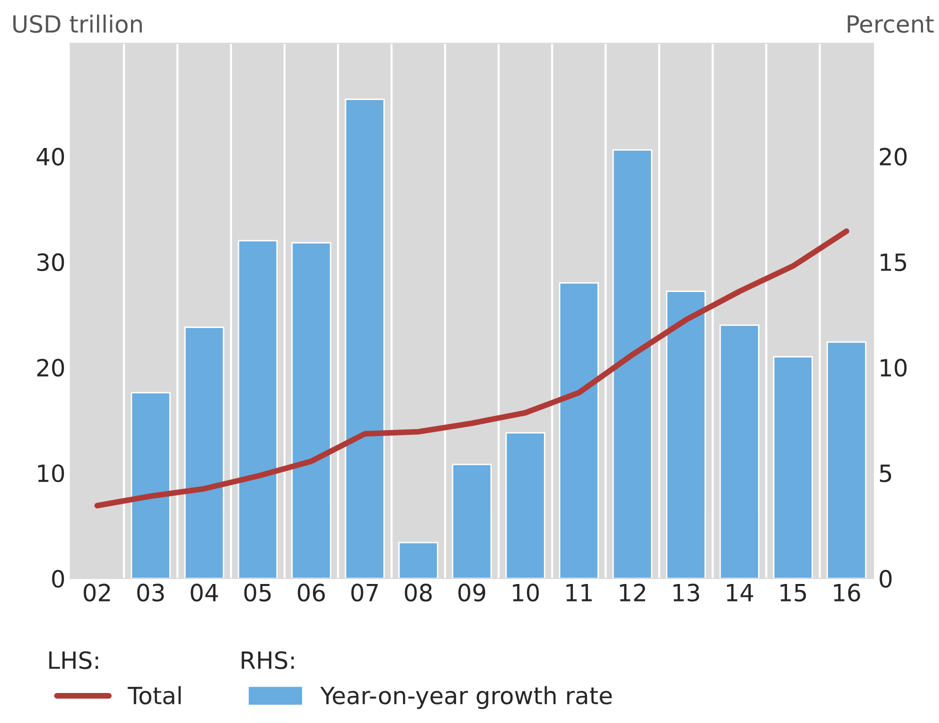 The image size is (939, 723). What do you see at coordinates (687, 593) in the screenshot?
I see `x-tick-label: 13` at bounding box center [687, 593].